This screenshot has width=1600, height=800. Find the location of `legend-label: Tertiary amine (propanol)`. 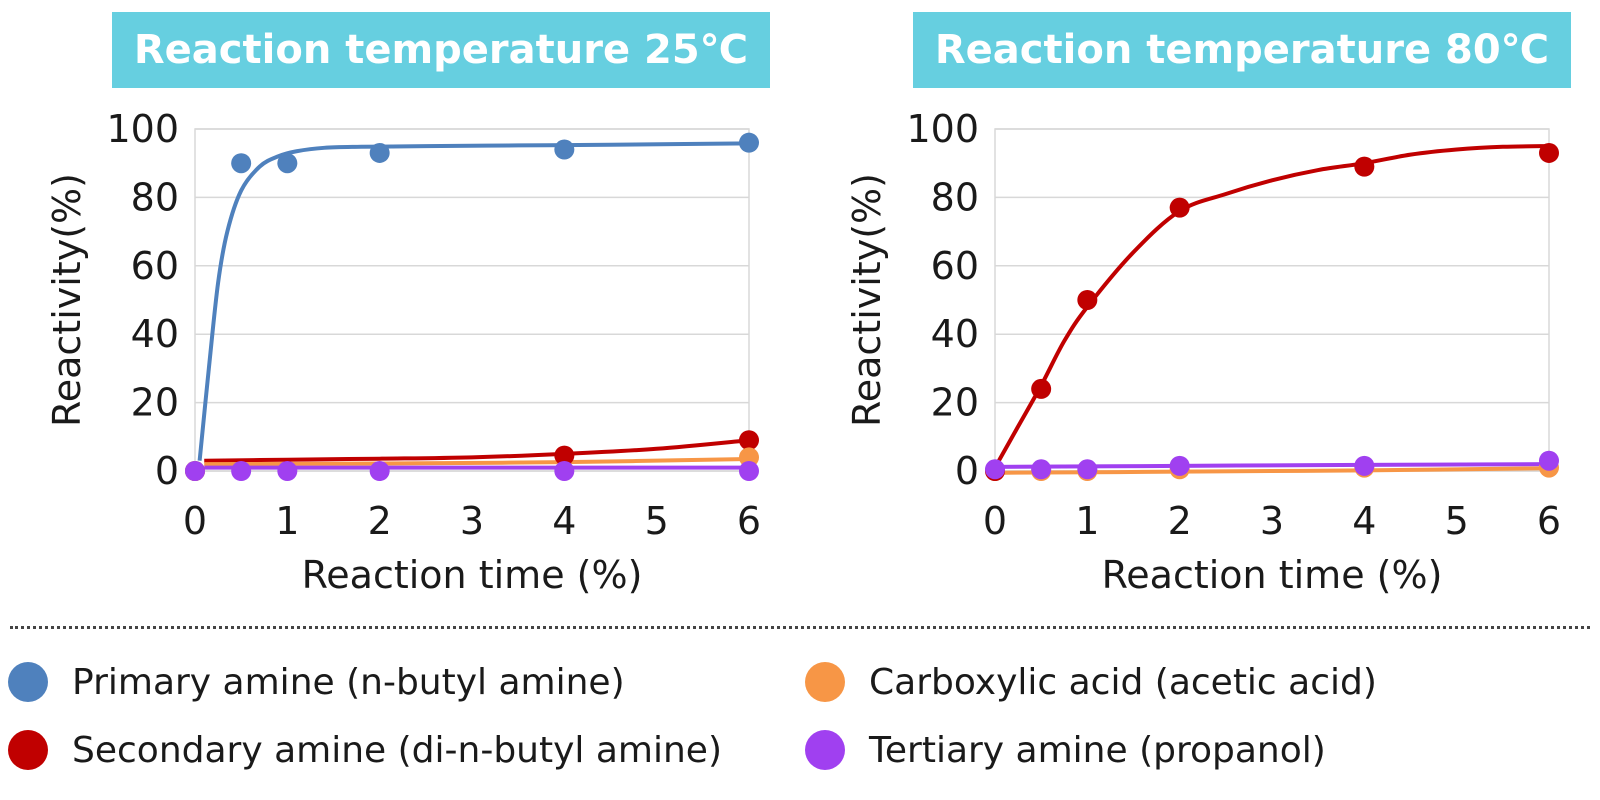

legend-label: Tertiary amine (propanol) is located at coordinates (1097, 750).